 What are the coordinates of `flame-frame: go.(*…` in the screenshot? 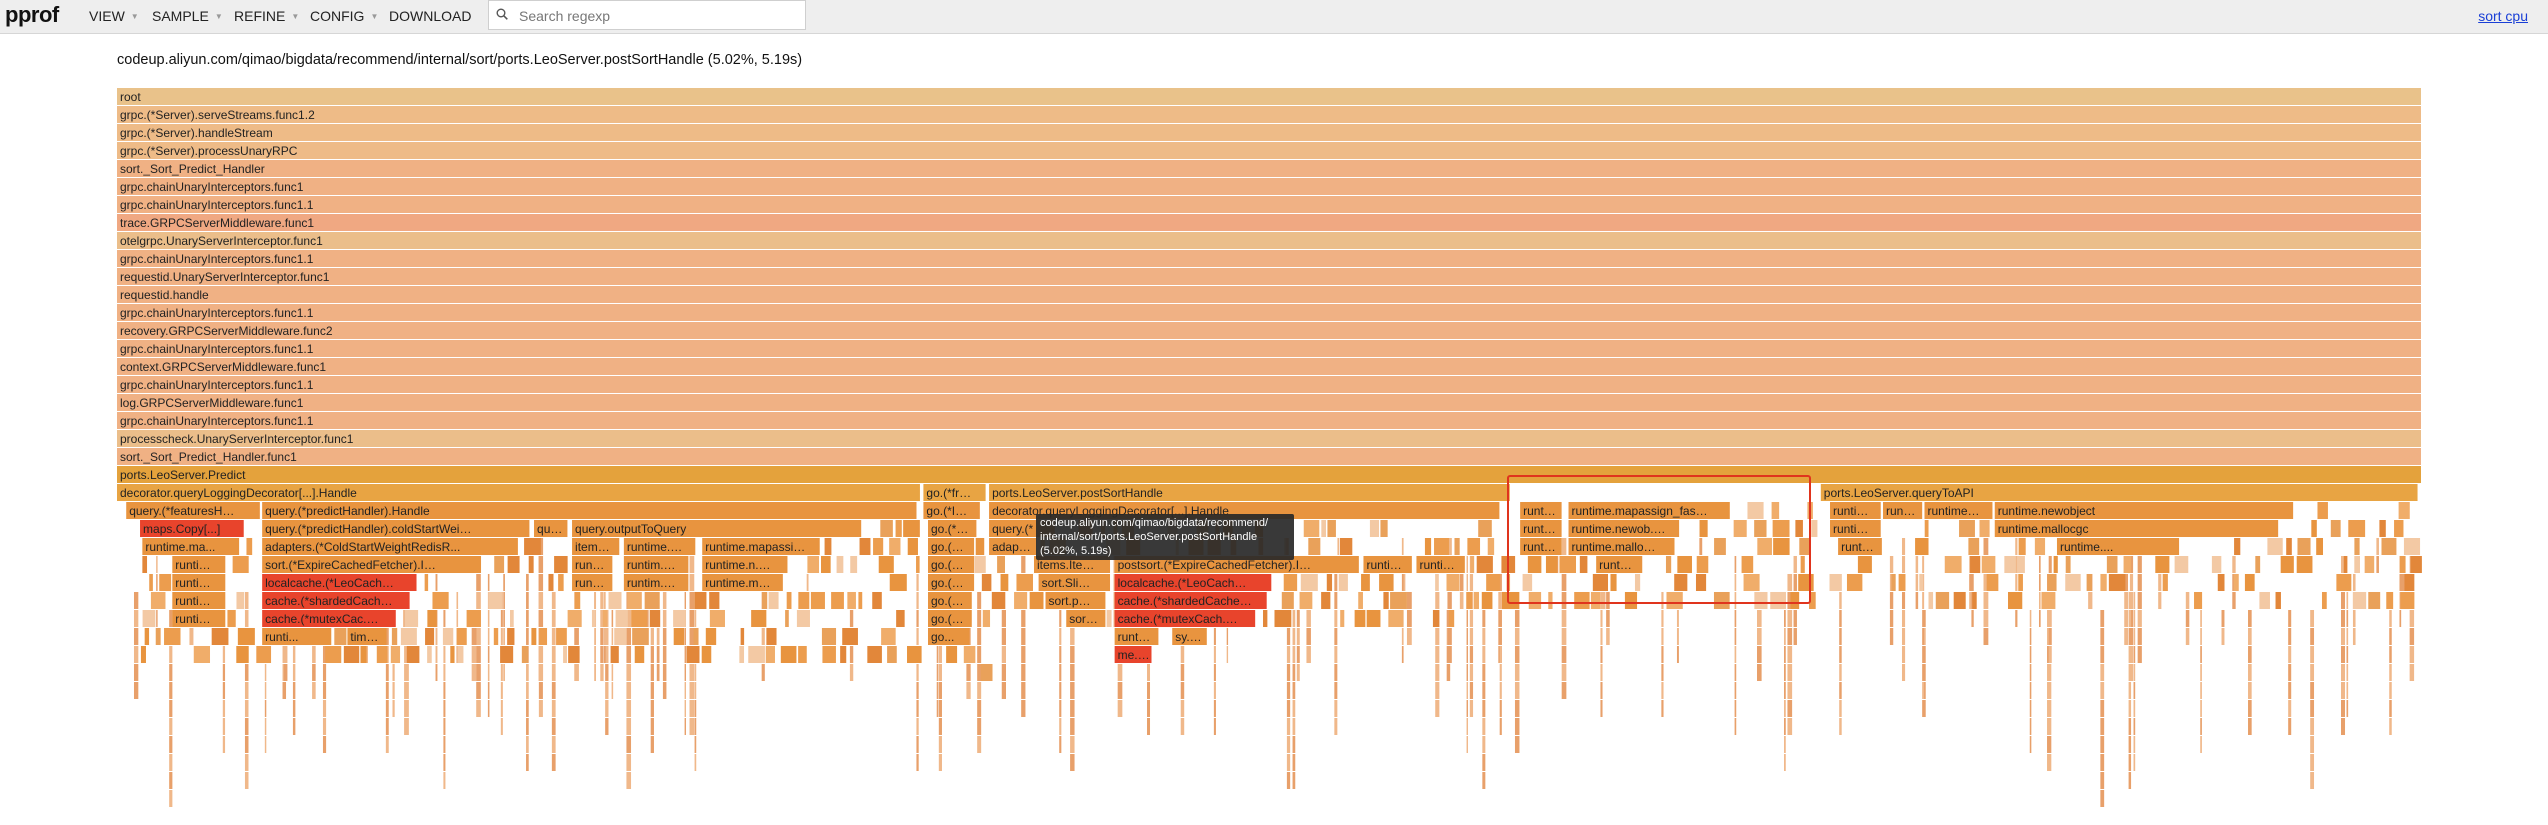 It's located at (952, 528).